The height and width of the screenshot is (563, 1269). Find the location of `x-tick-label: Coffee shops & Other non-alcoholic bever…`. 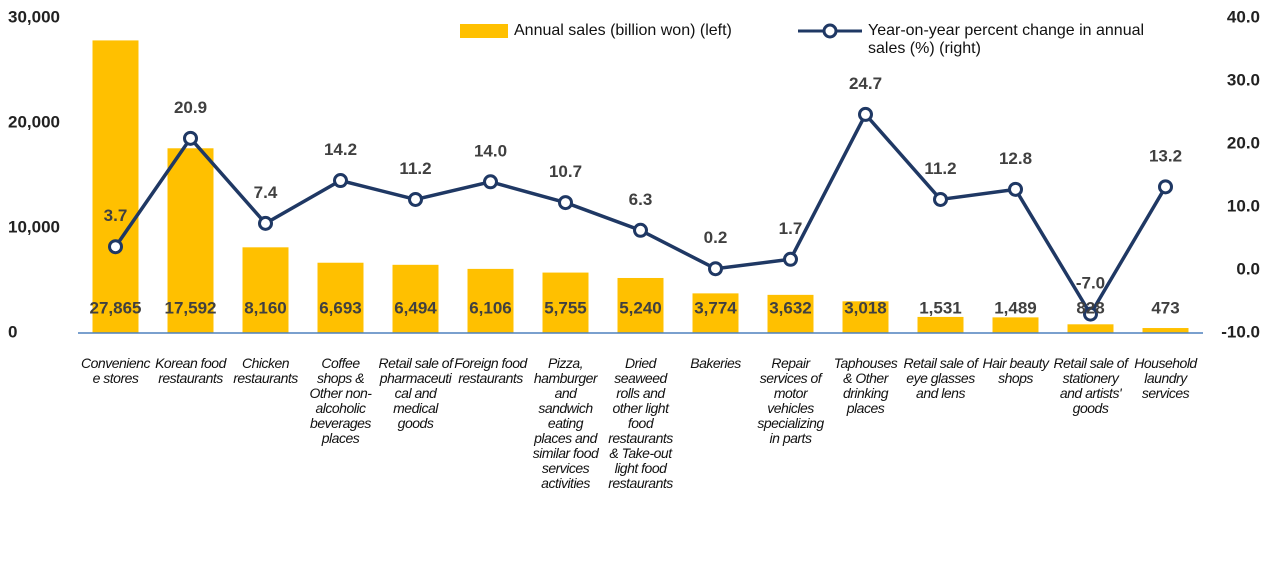

x-tick-label: Coffee shops & Other non-alcoholic bever… is located at coordinates (340, 400).